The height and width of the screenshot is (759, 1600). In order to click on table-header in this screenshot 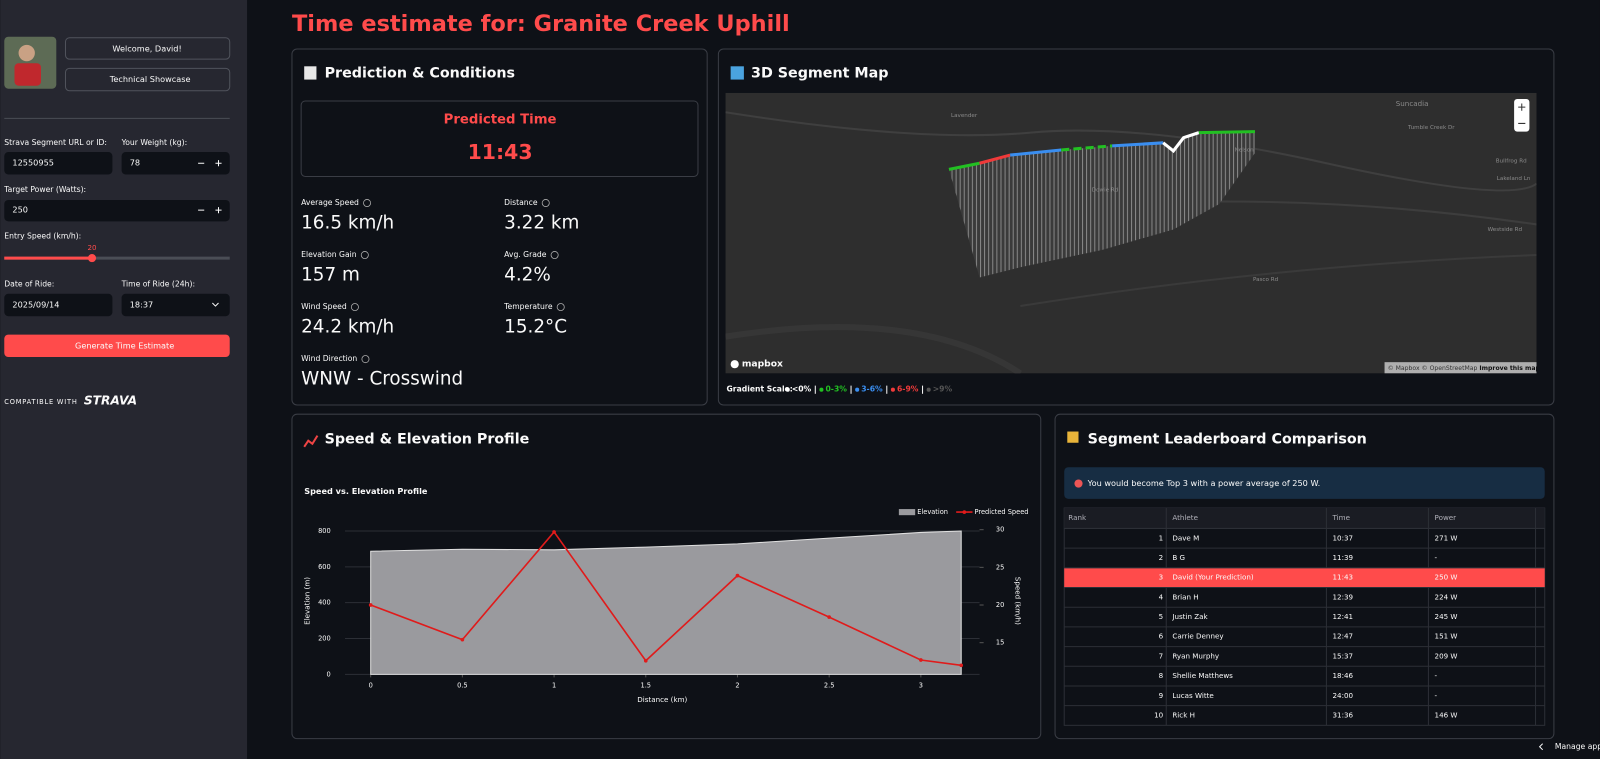, I will do `click(1304, 518)`.